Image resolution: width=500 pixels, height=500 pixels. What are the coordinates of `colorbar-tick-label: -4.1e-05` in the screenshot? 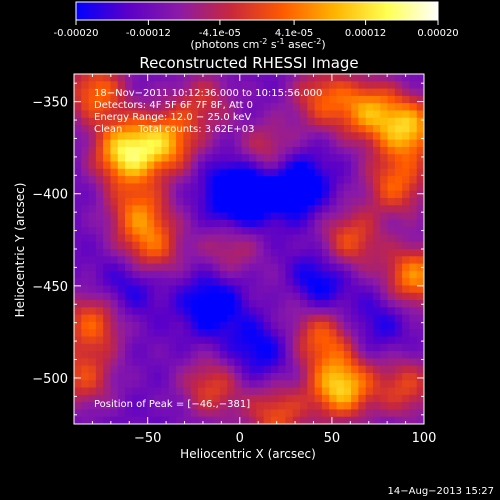 It's located at (220, 33).